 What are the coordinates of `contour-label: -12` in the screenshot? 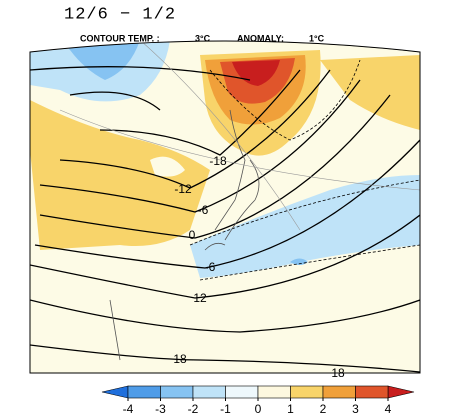 It's located at (183, 189).